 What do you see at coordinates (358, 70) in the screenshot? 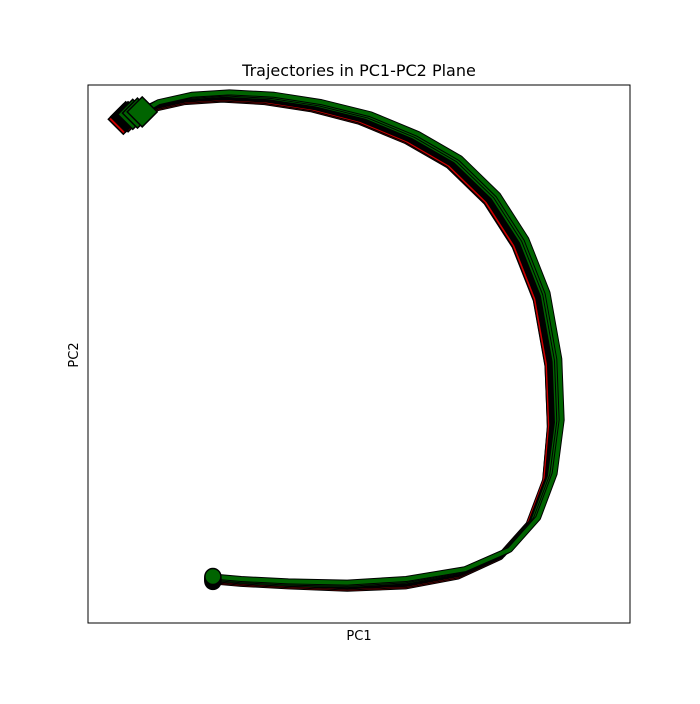
I see `chart-title: Trajectories in PC1-PC2 Plane` at bounding box center [358, 70].